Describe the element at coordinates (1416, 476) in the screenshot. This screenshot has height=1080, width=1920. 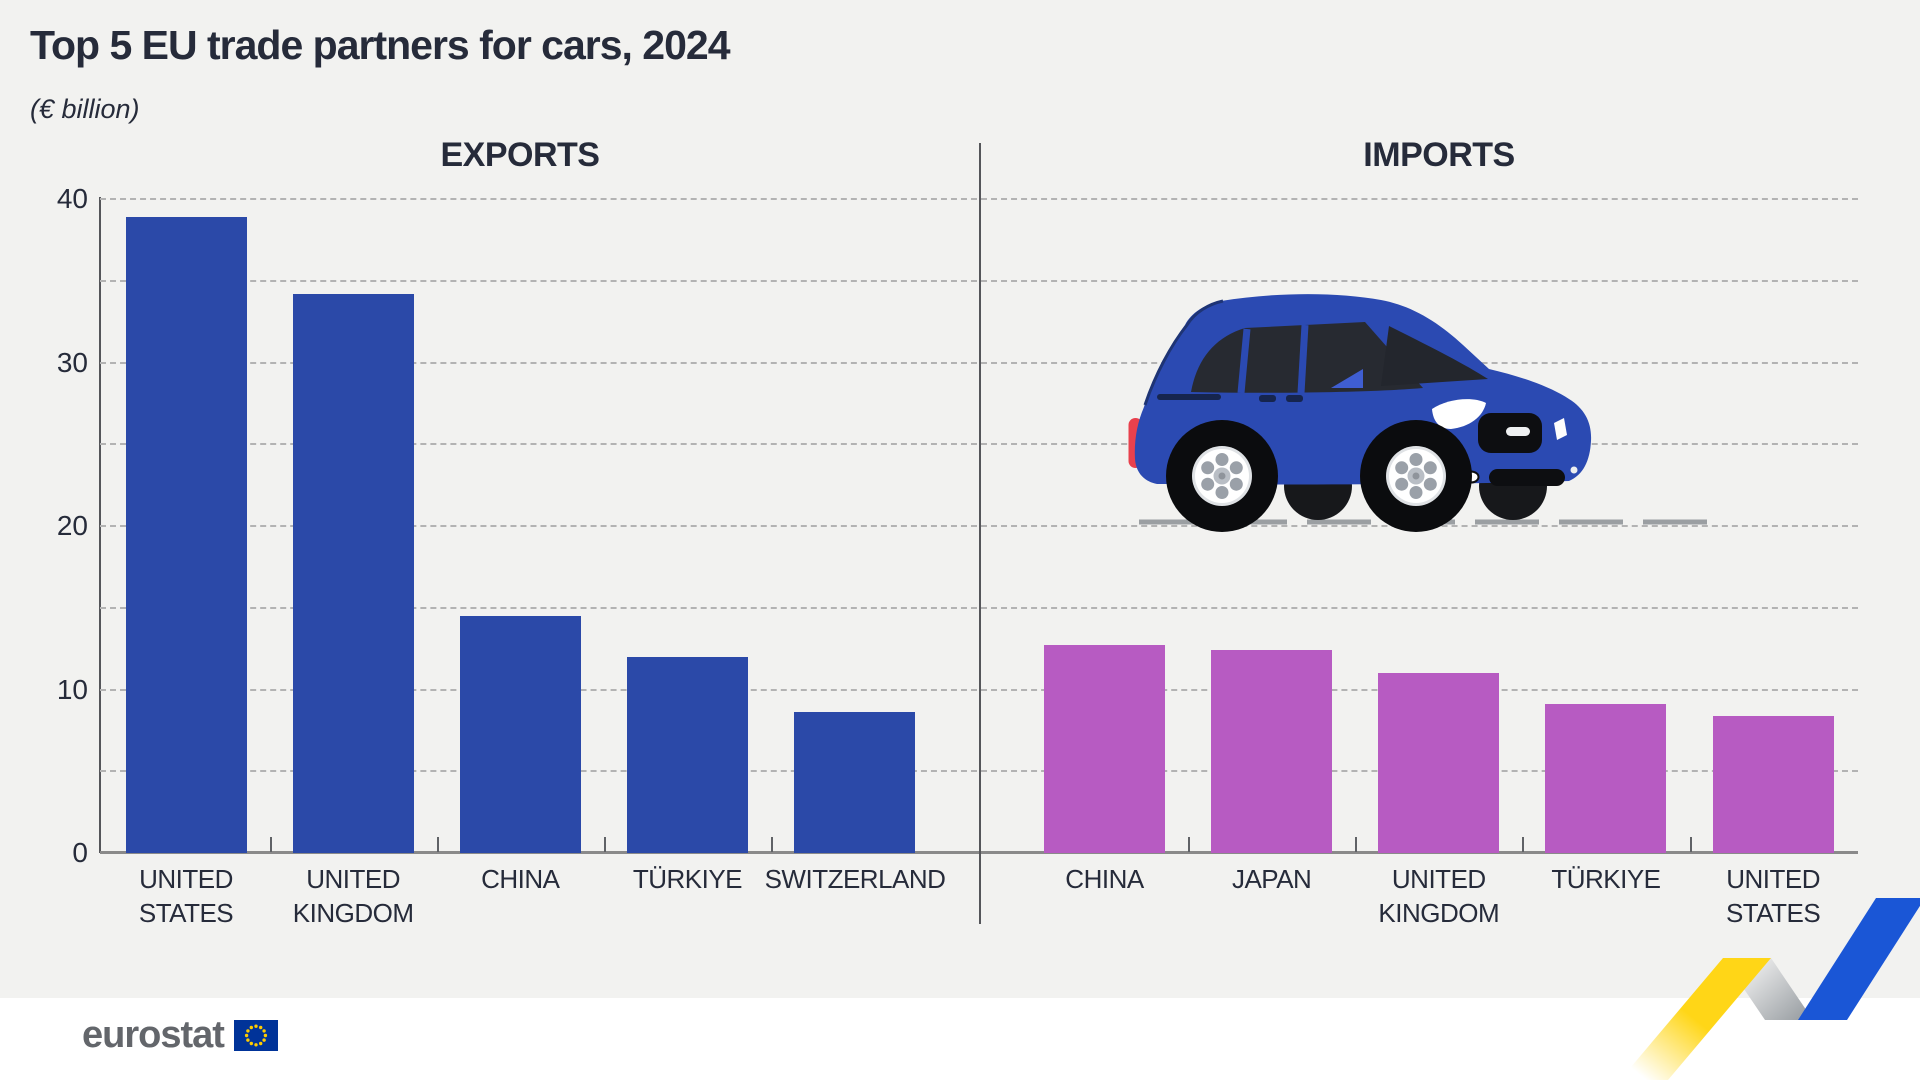
I see `front-wheel-icon` at that location.